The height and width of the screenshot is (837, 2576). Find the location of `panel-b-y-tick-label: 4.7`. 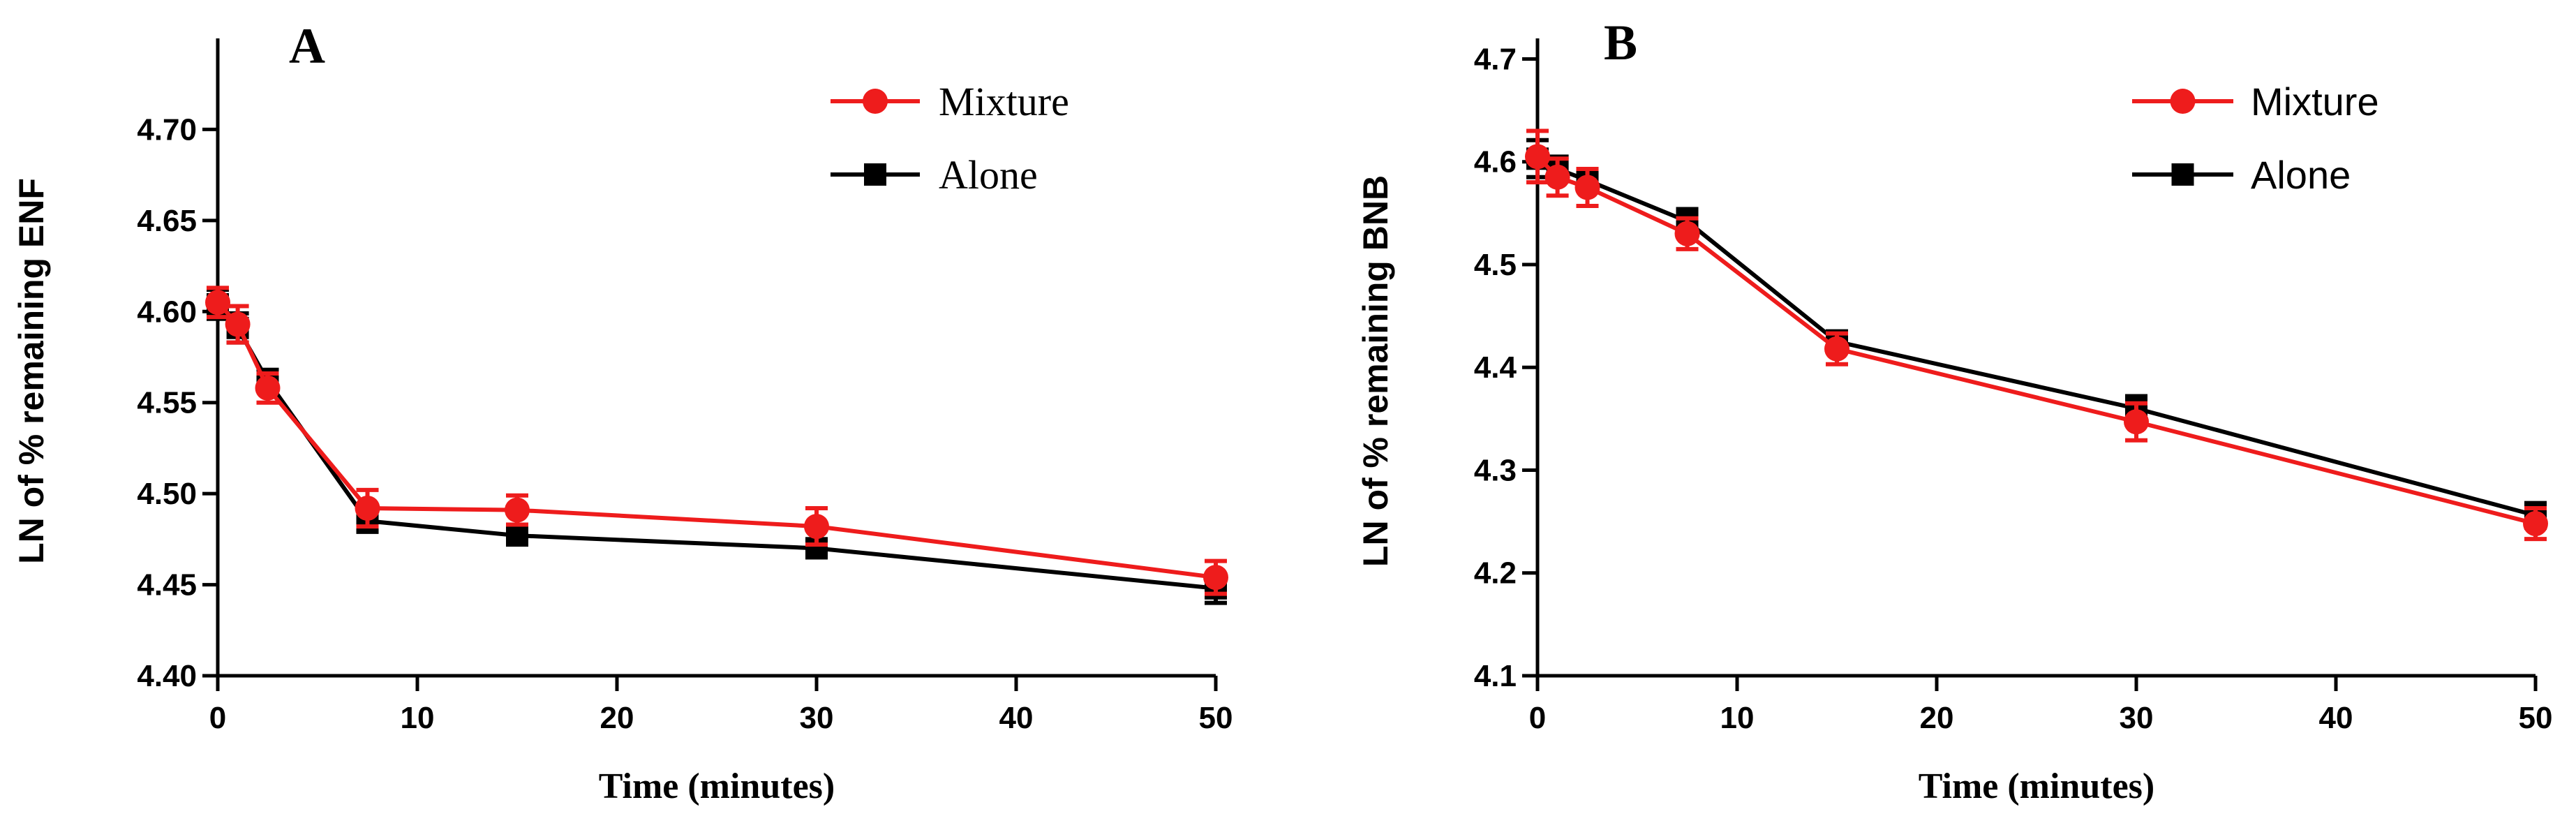

panel-b-y-tick-label: 4.7 is located at coordinates (1496, 59).